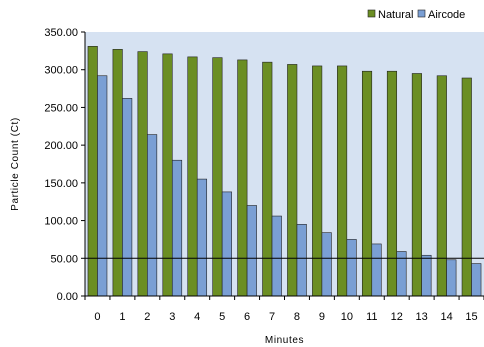 Image resolution: width=484 pixels, height=347 pixels. Describe the element at coordinates (64, 259) in the screenshot. I see `y-tick-label: 50.00` at that location.